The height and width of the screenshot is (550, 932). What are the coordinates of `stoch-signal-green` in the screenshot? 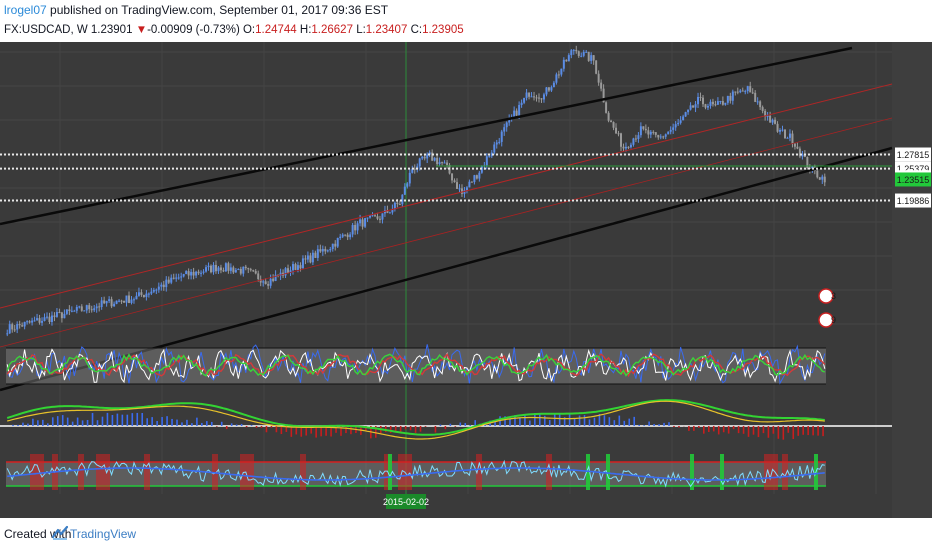 It's located at (415, 365).